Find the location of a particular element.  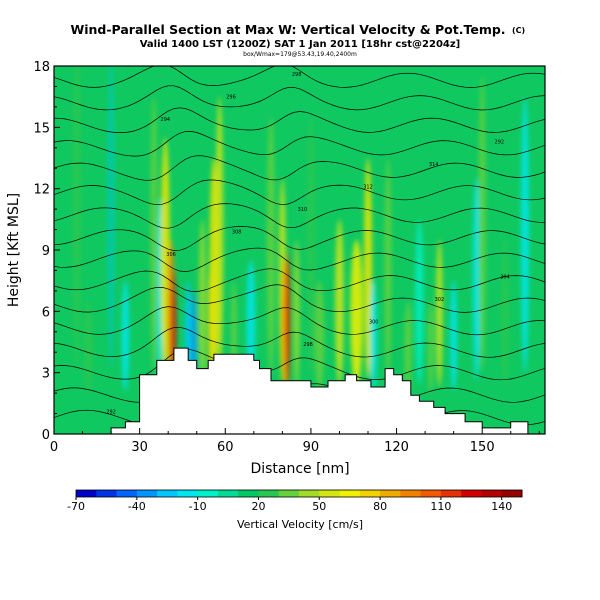

x-axis: 0 30 60 90 120 150 is located at coordinates (295, 441).